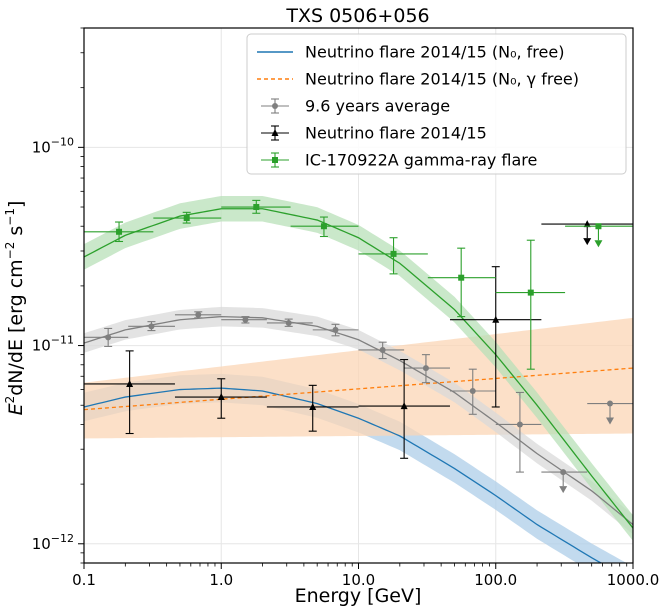  I want to click on x-tick-label: 100.0, so click(495, 580).